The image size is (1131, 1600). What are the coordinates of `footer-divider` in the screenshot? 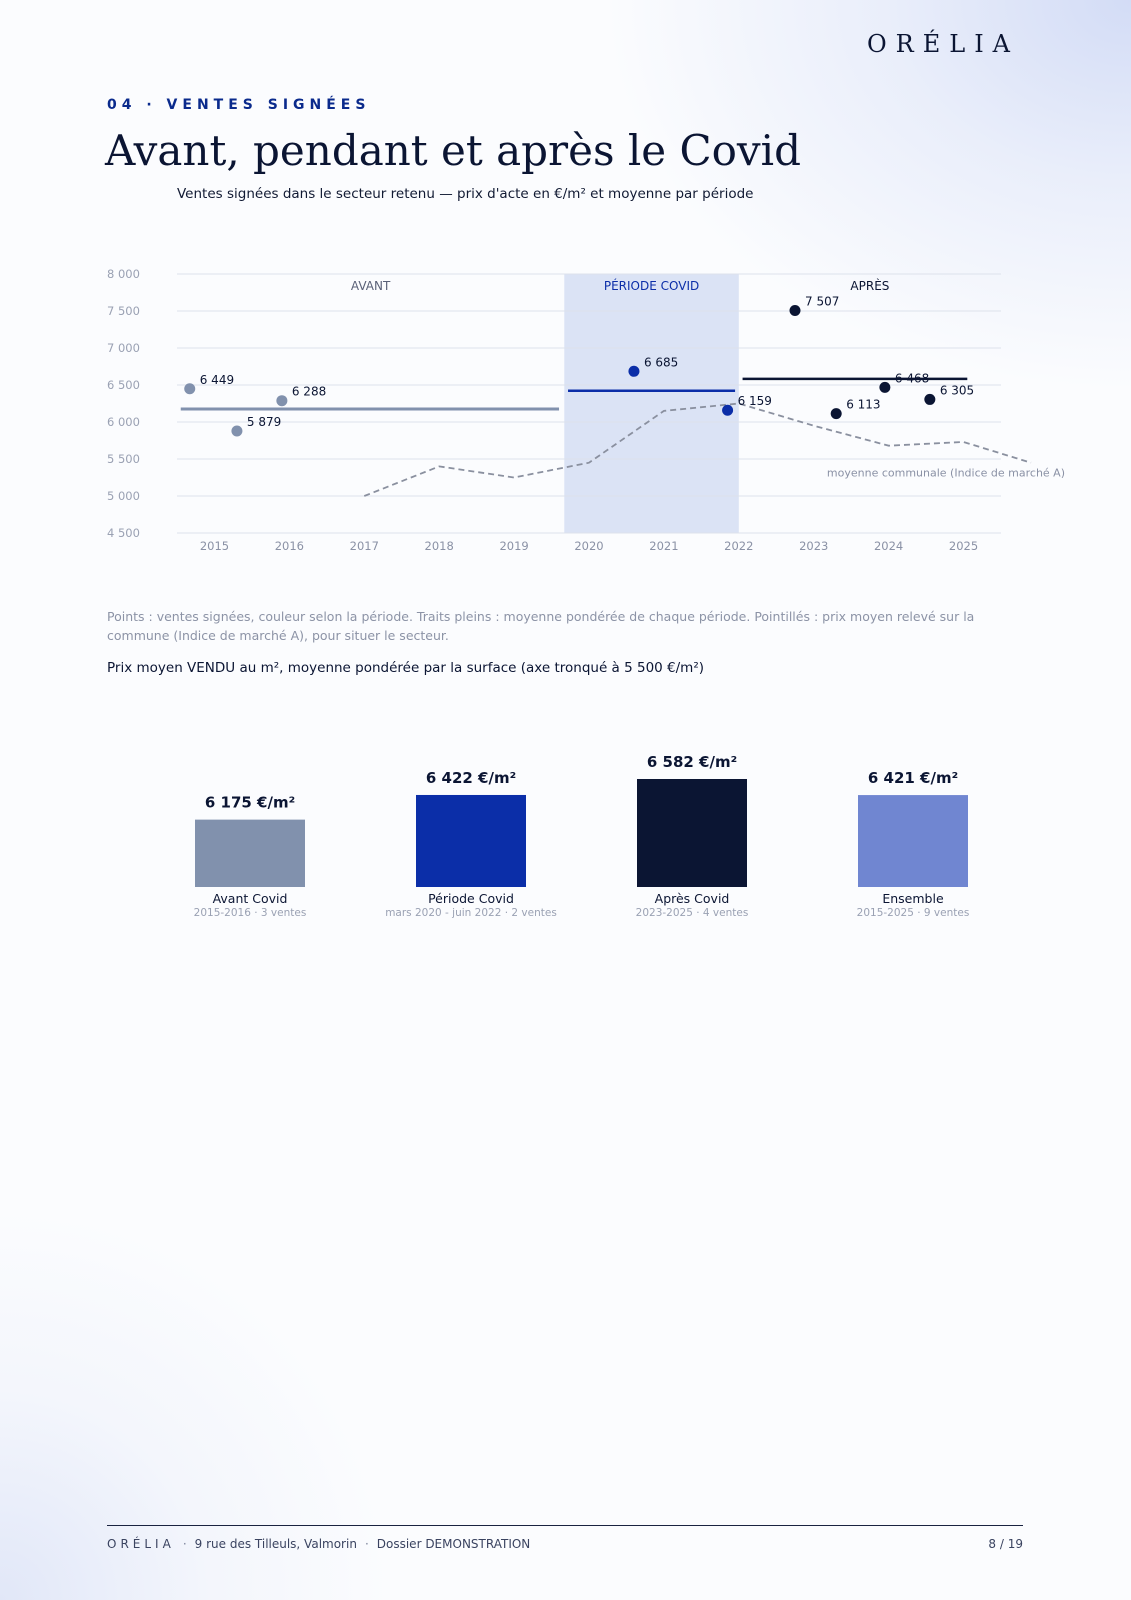 It's located at (565, 1525).